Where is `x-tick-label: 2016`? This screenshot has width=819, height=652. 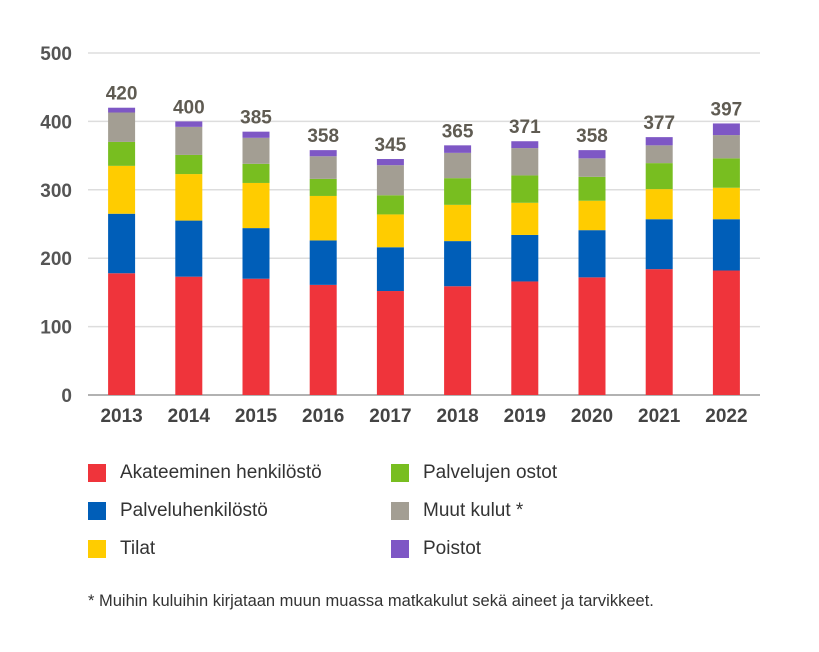 x-tick-label: 2016 is located at coordinates (323, 416).